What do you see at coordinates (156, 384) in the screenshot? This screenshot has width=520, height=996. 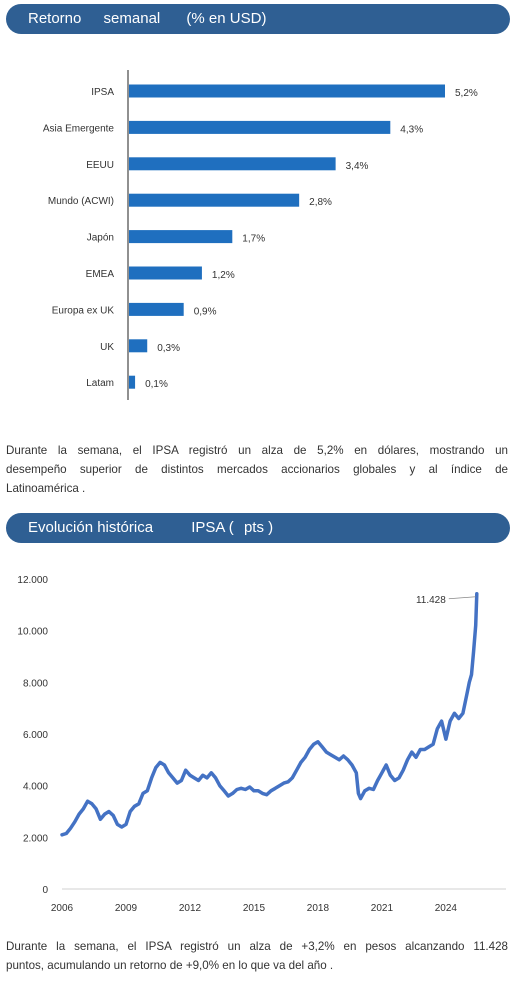 I see `bar-value-label: 0,1%` at bounding box center [156, 384].